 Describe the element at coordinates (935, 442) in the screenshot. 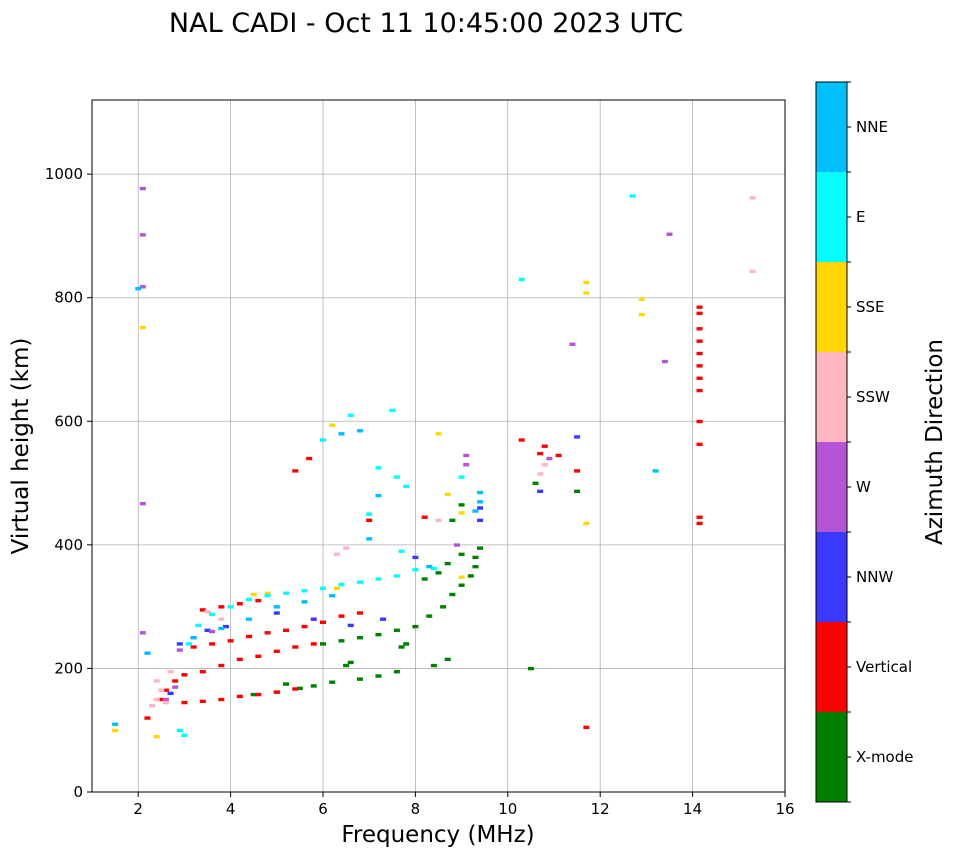

I see `colorbar-label: Azimuth Direction` at that location.